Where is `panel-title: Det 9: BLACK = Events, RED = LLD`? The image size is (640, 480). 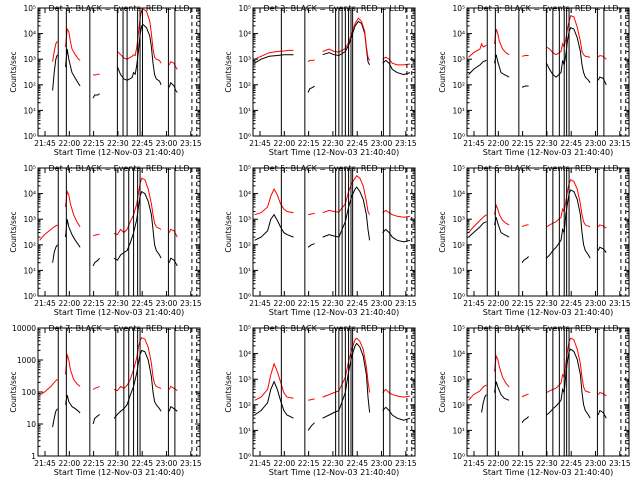
panel-title: Det 9: BLACK = Events, RED = LLD is located at coordinates (548, 328).